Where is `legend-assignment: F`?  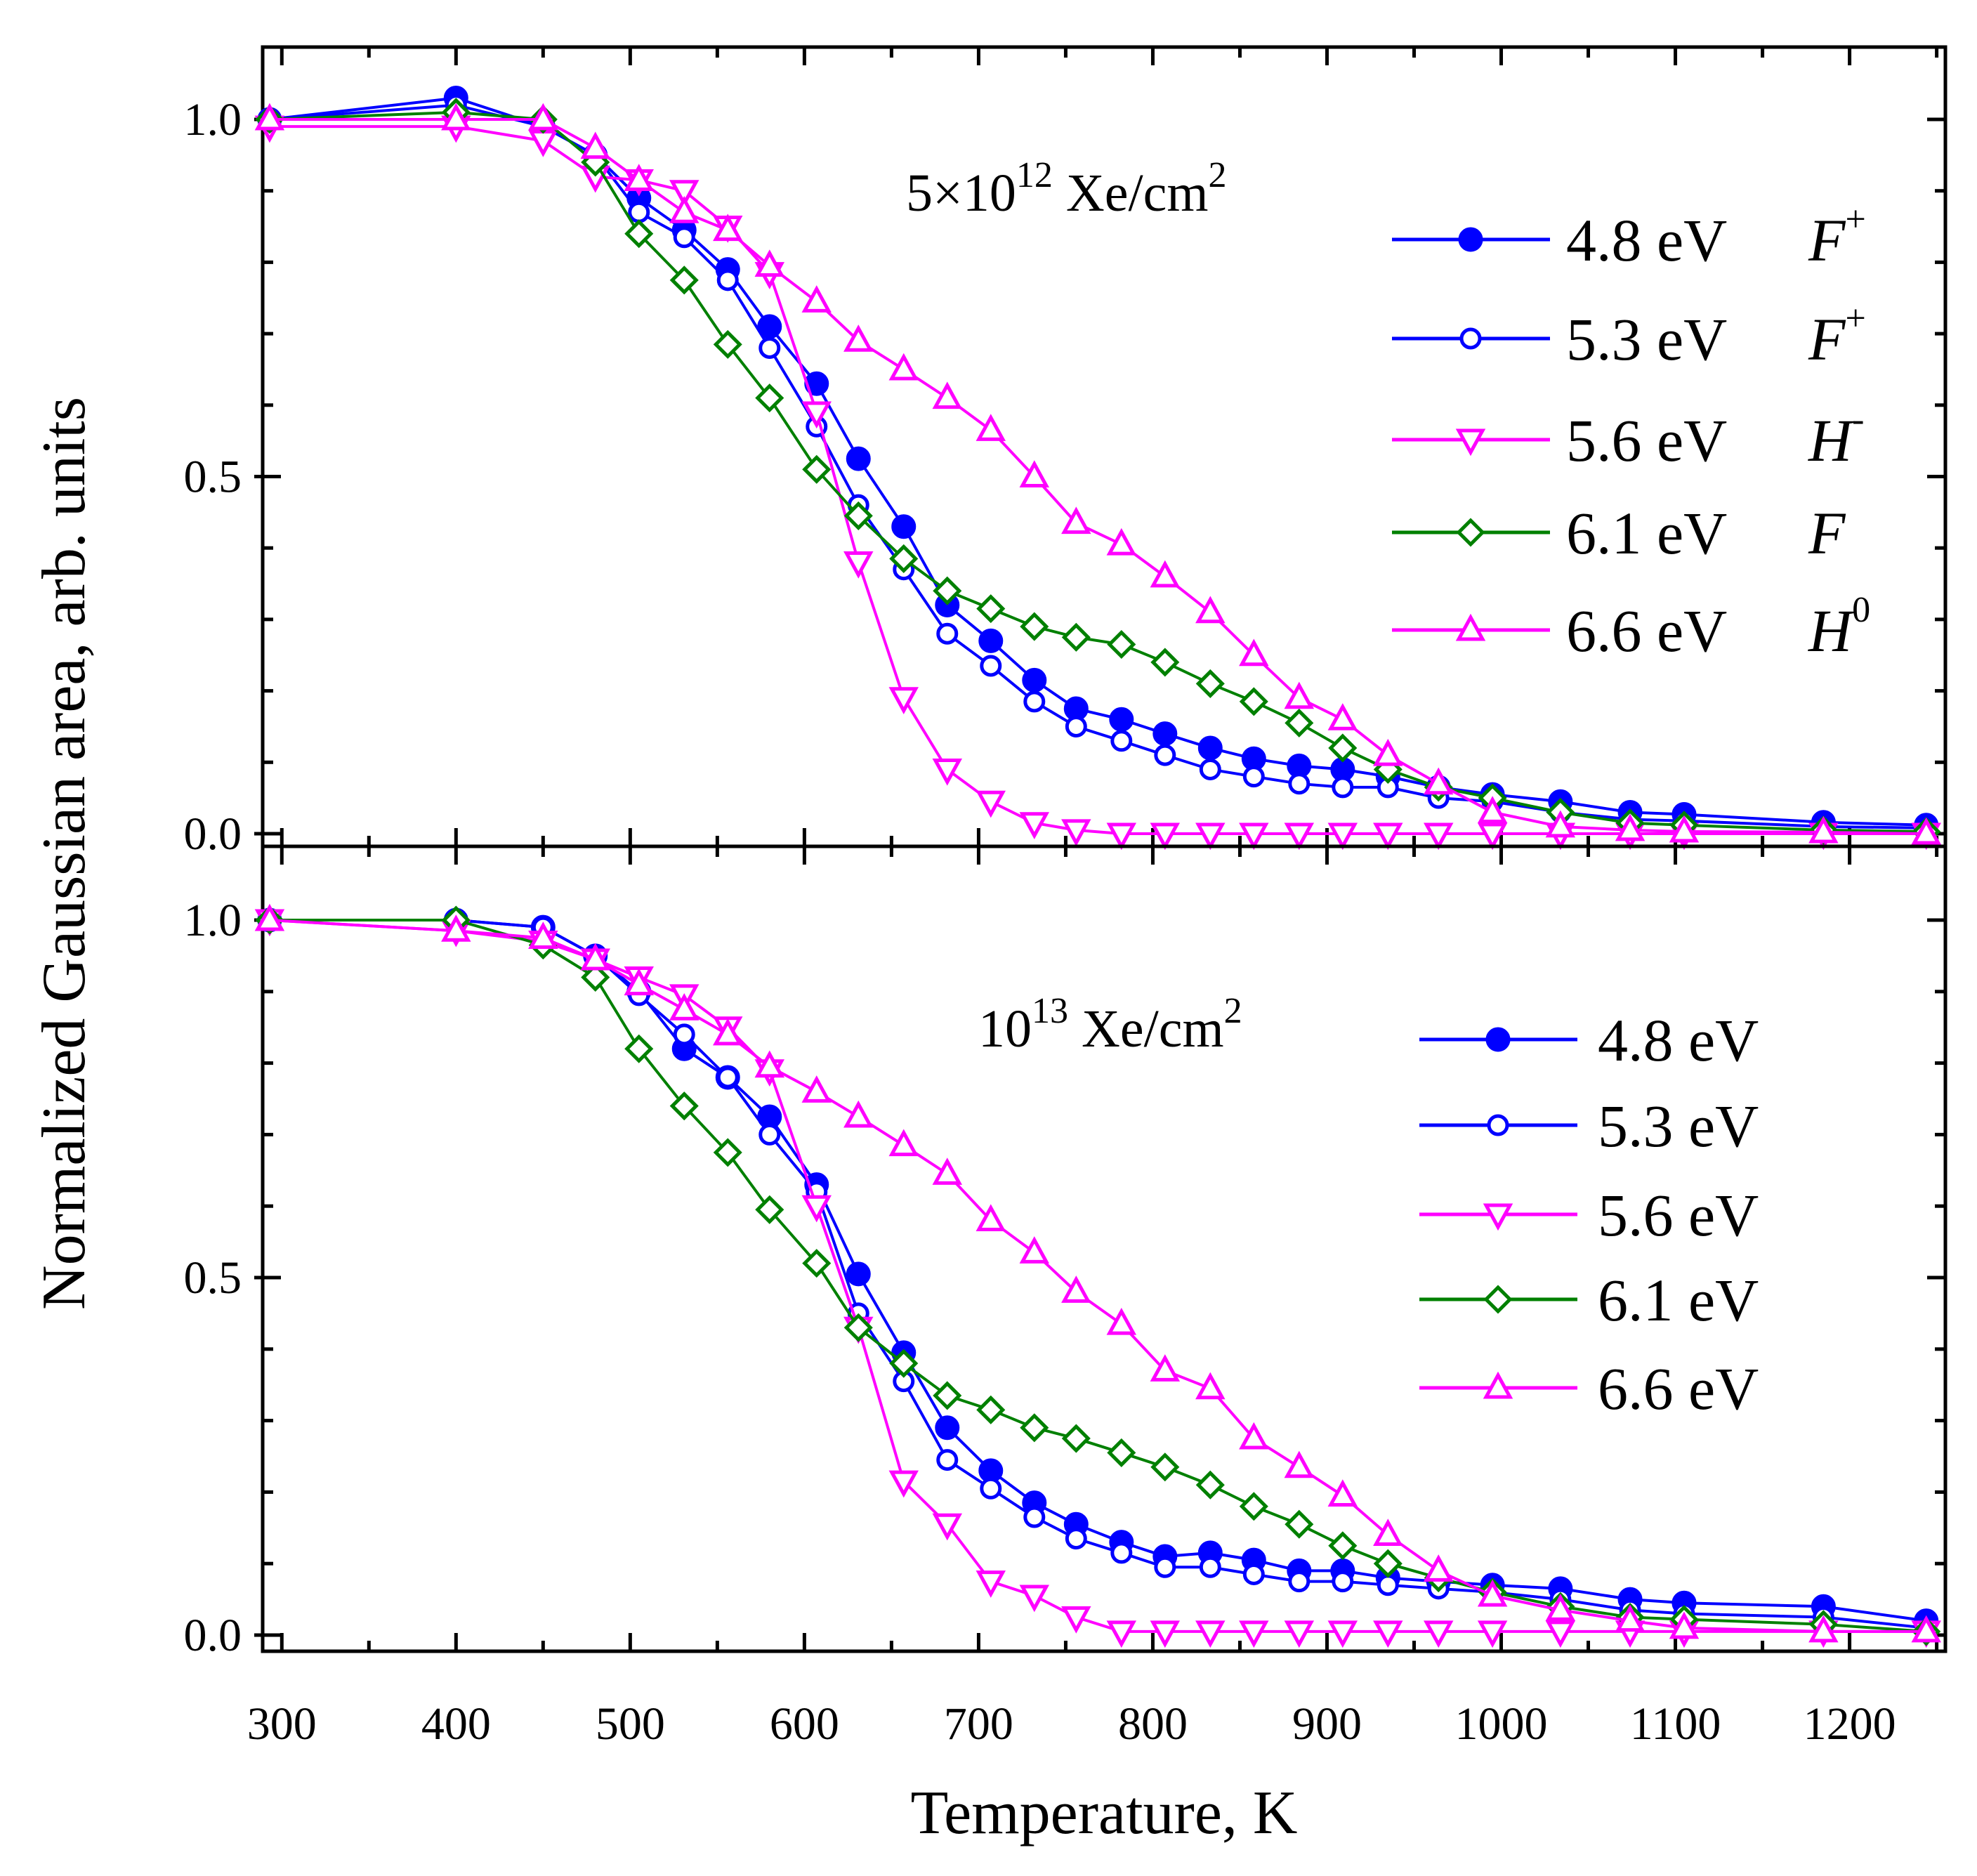
legend-assignment: F is located at coordinates (1827, 533).